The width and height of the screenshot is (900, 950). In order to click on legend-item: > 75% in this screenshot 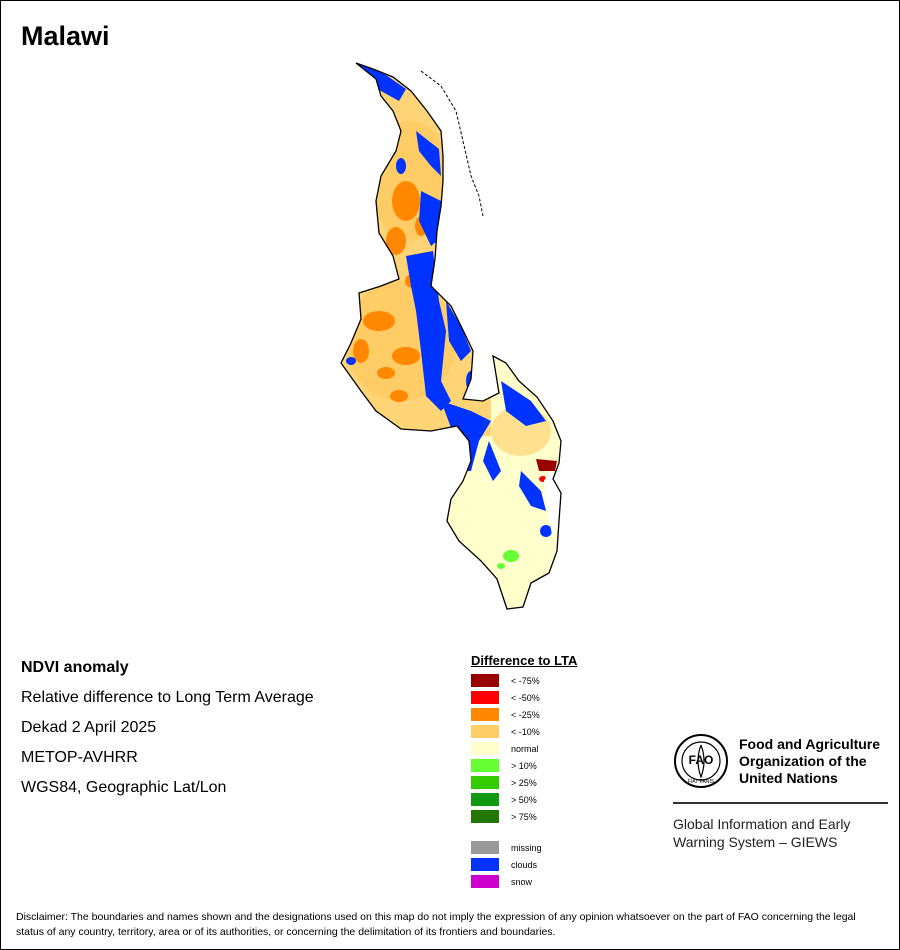, I will do `click(524, 816)`.